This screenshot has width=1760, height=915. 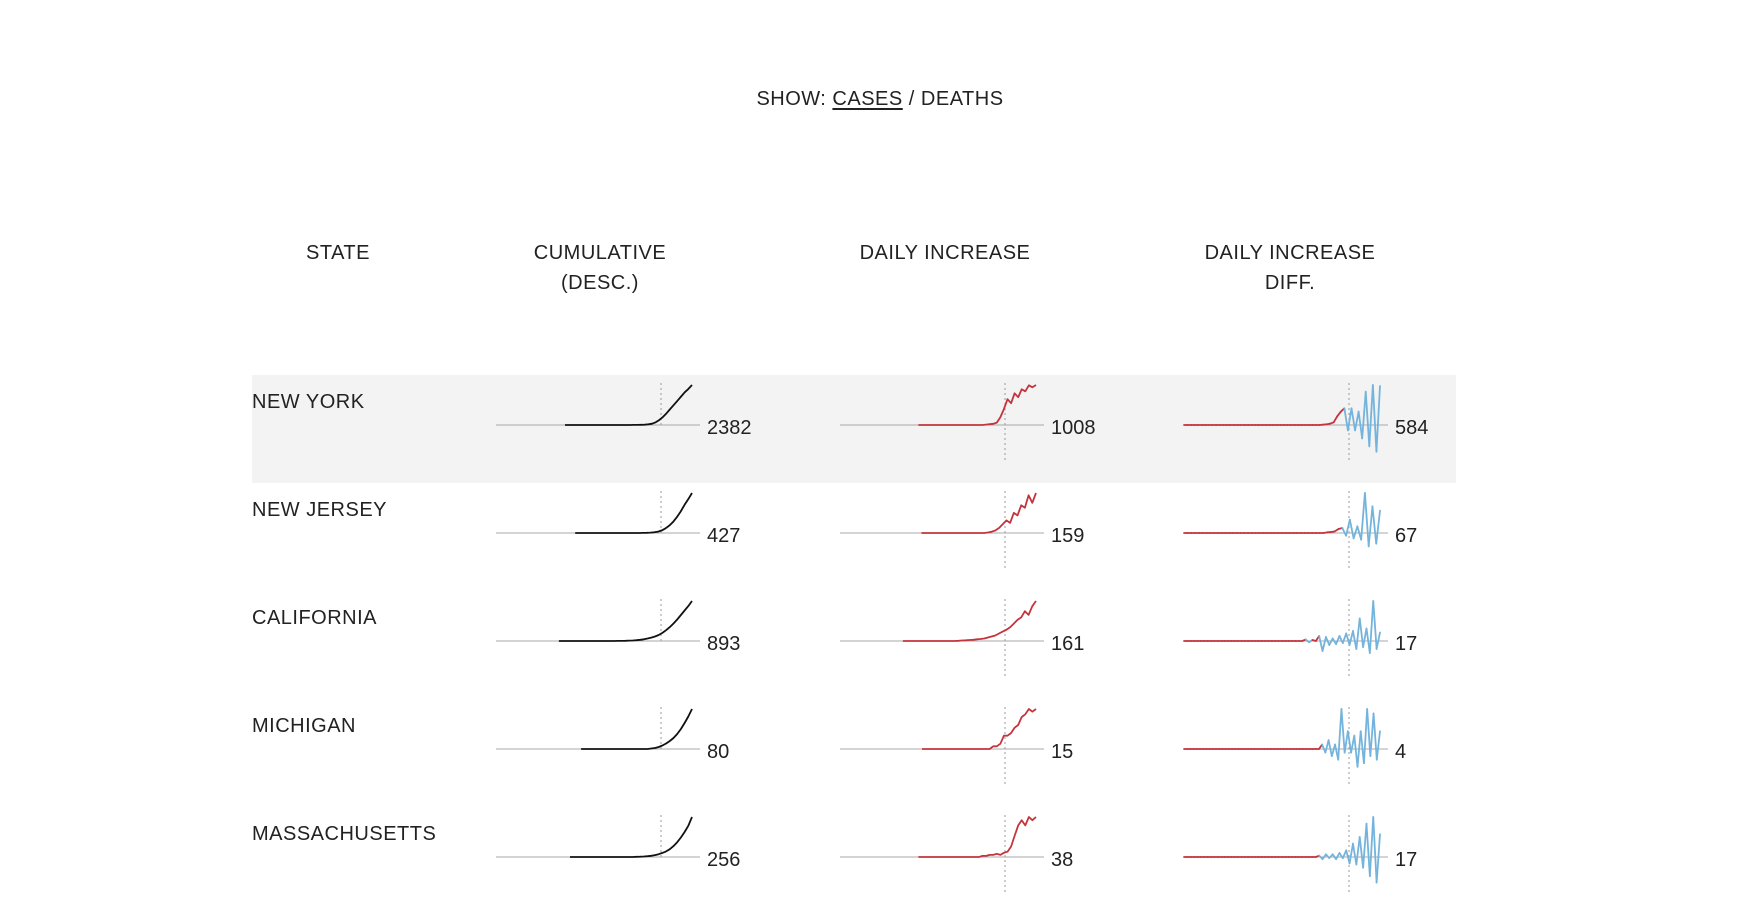 I want to click on header-daily-line1: DAILY INCREASE, so click(x=945, y=253).